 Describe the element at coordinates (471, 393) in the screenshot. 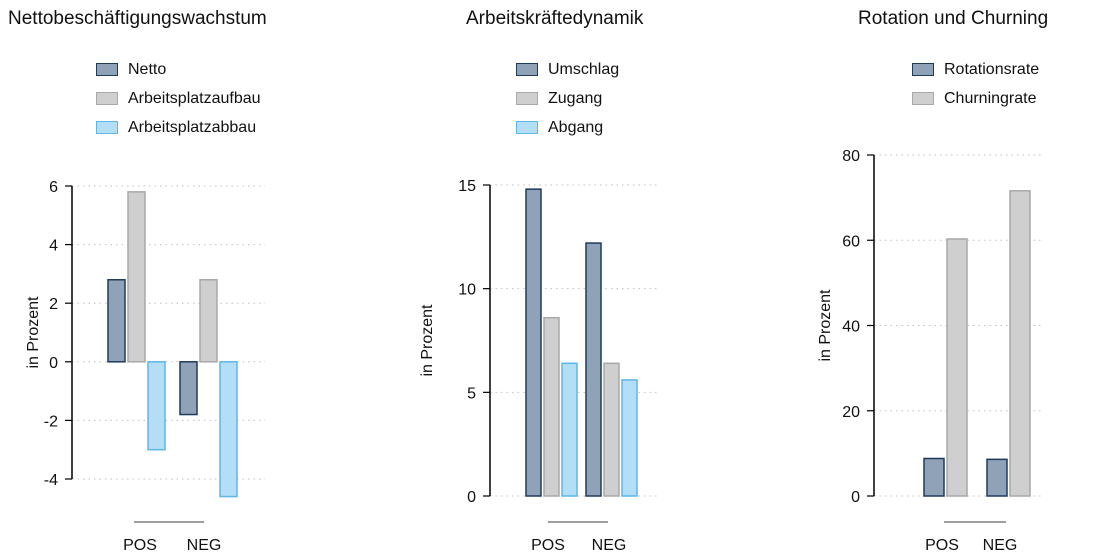

I see `y-tick-label: 5` at that location.